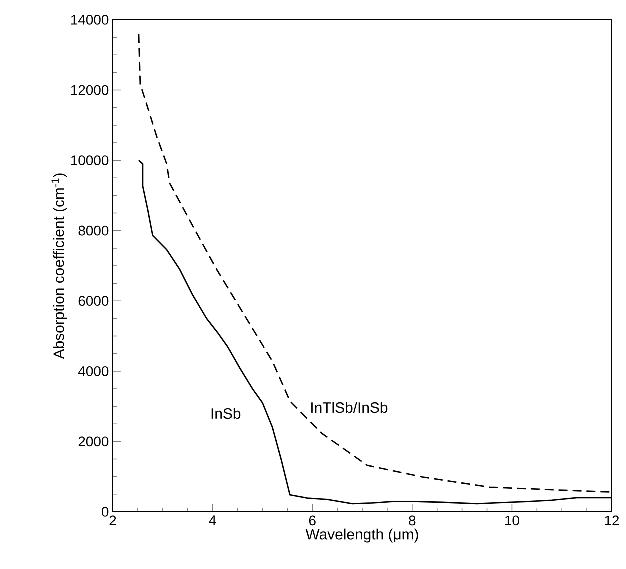  I want to click on y-tick-label: 10000, so click(90, 161).